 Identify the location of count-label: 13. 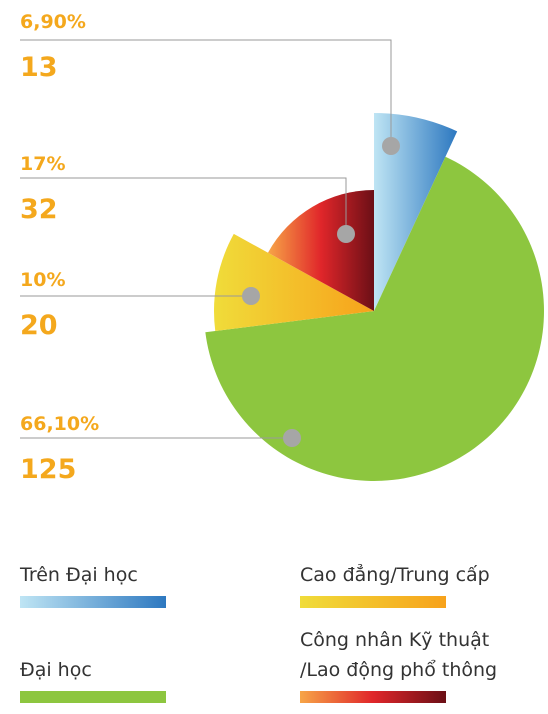
(39, 67).